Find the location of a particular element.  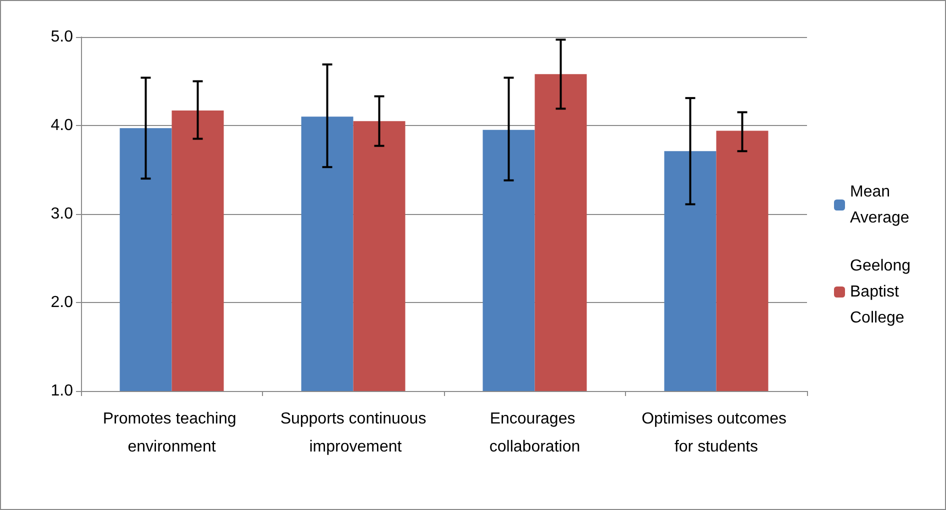

y-tick-label: 5.0 is located at coordinates (62, 37).